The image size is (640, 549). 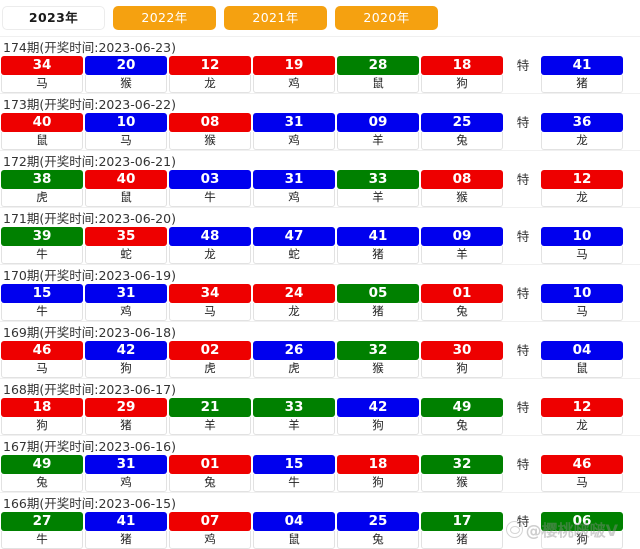 I want to click on year-tab-2023: 2023年, so click(x=53, y=18).